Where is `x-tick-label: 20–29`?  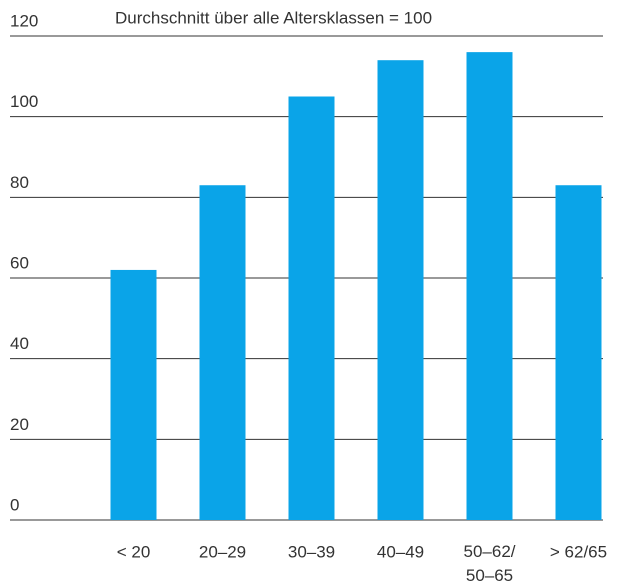 x-tick-label: 20–29 is located at coordinates (222, 551).